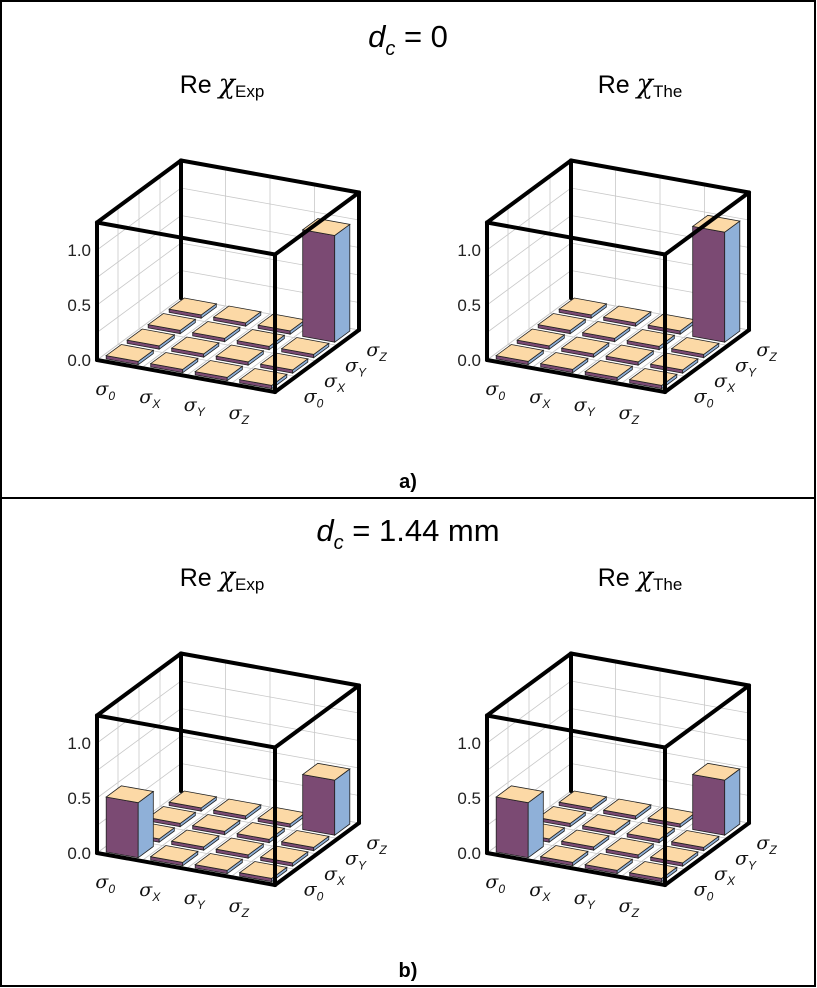 Image resolution: width=817 pixels, height=988 pixels. What do you see at coordinates (376, 351) in the screenshot?
I see `y-category-label: σZ` at bounding box center [376, 351].